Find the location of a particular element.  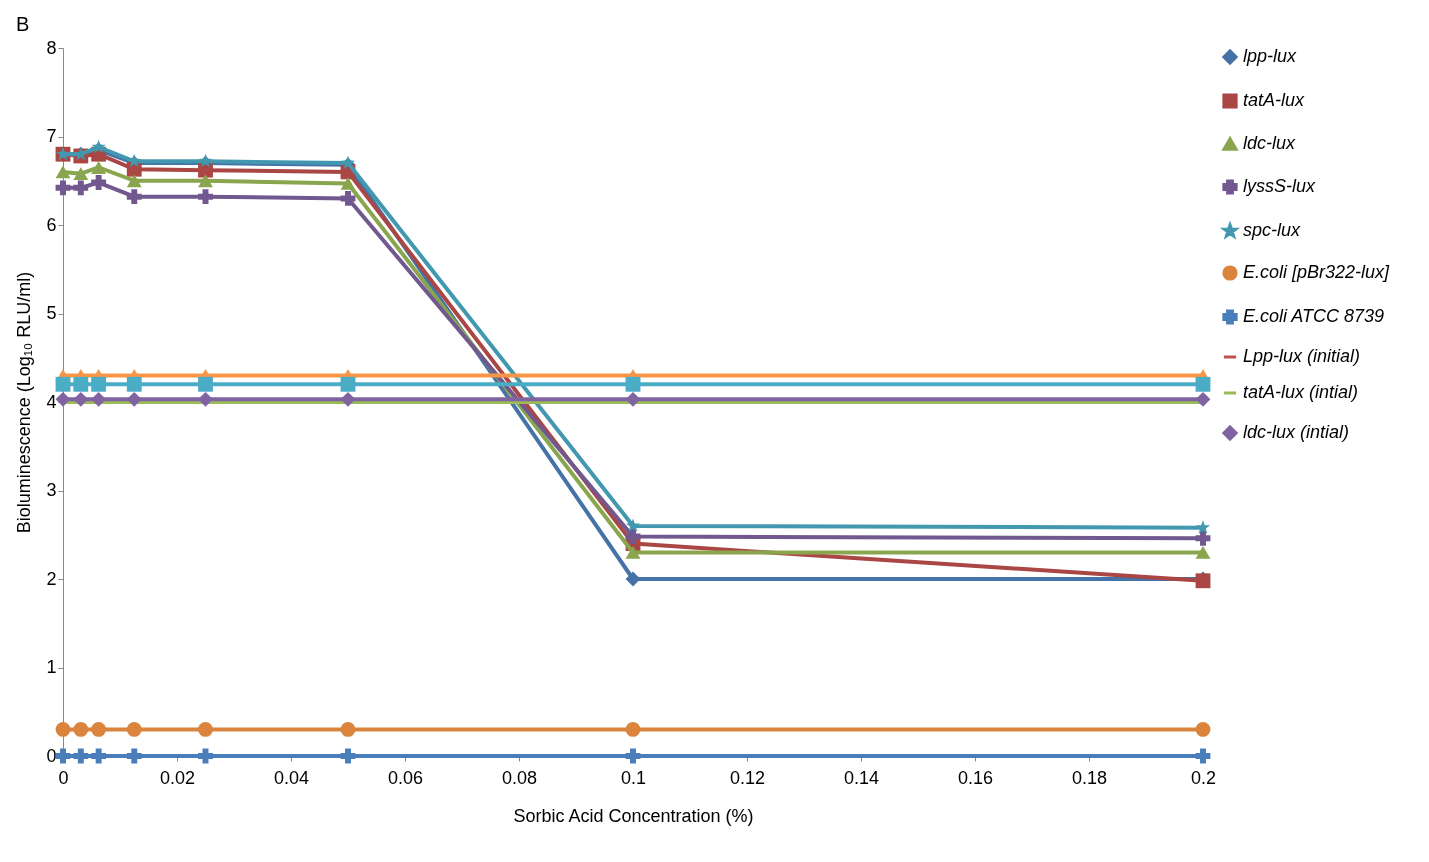

legend-label: lyssS-lux is located at coordinates (1280, 186).